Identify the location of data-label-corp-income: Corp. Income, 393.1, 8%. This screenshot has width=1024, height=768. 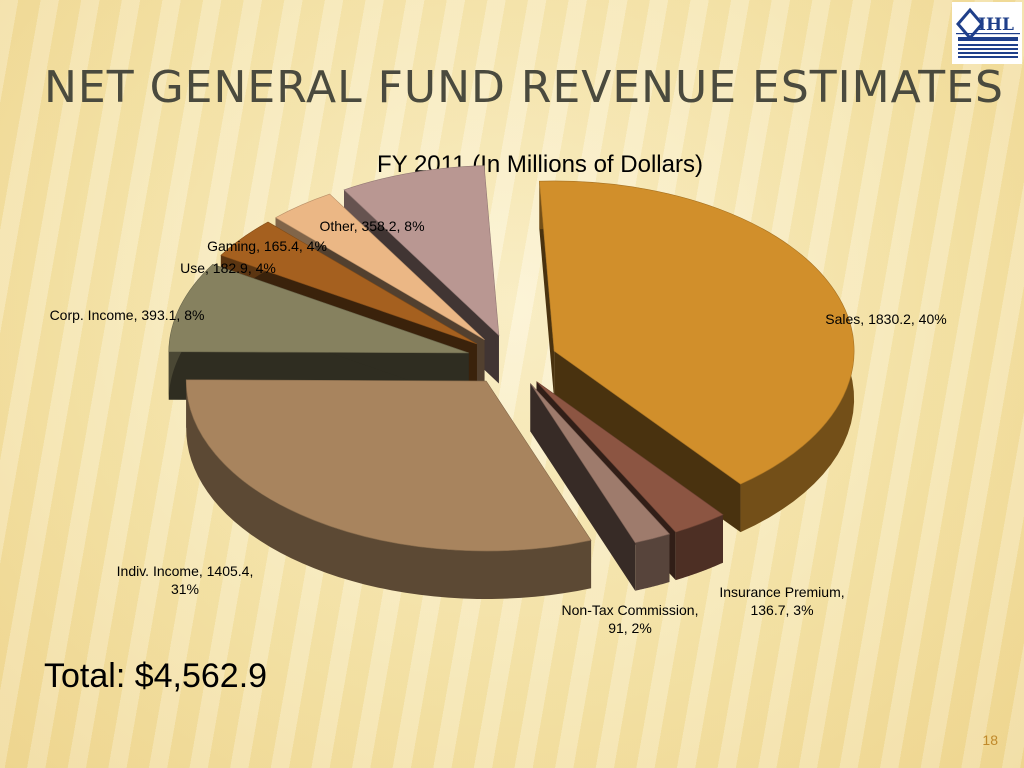
(127, 315).